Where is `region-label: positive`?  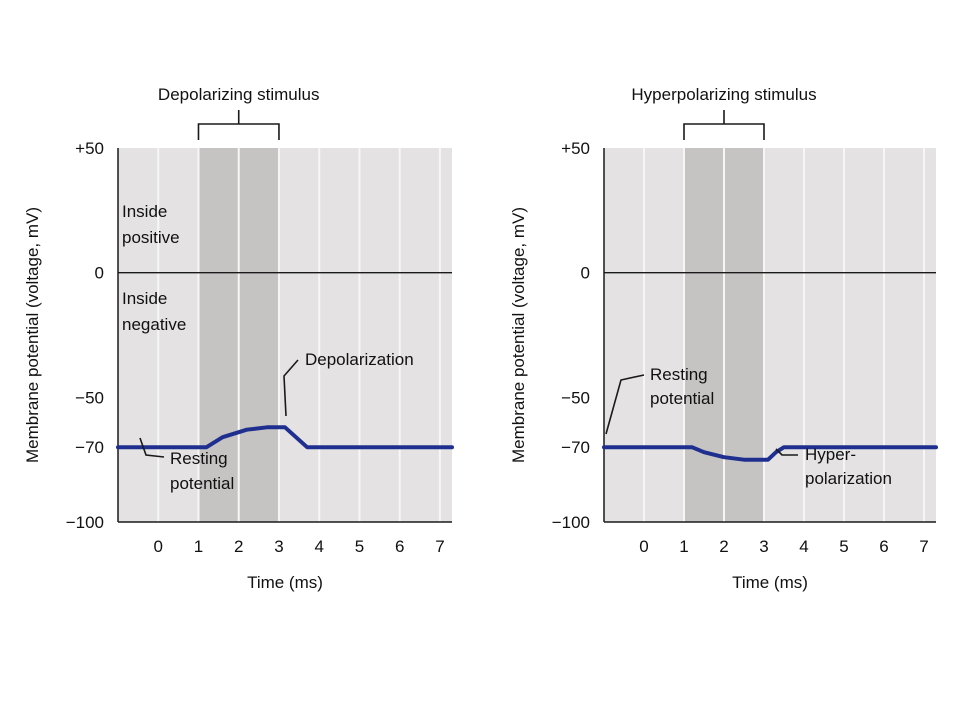 region-label: positive is located at coordinates (151, 237).